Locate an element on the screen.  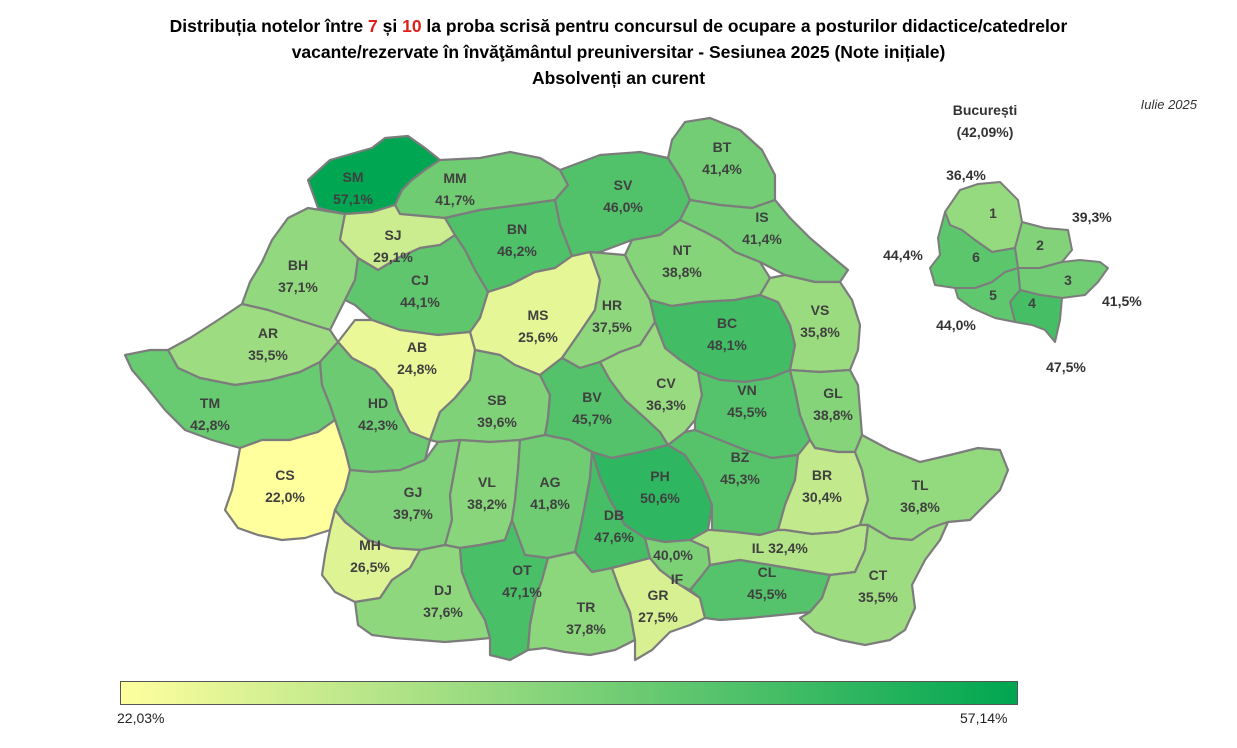
county-value-OT: 47,1% is located at coordinates (522, 592).